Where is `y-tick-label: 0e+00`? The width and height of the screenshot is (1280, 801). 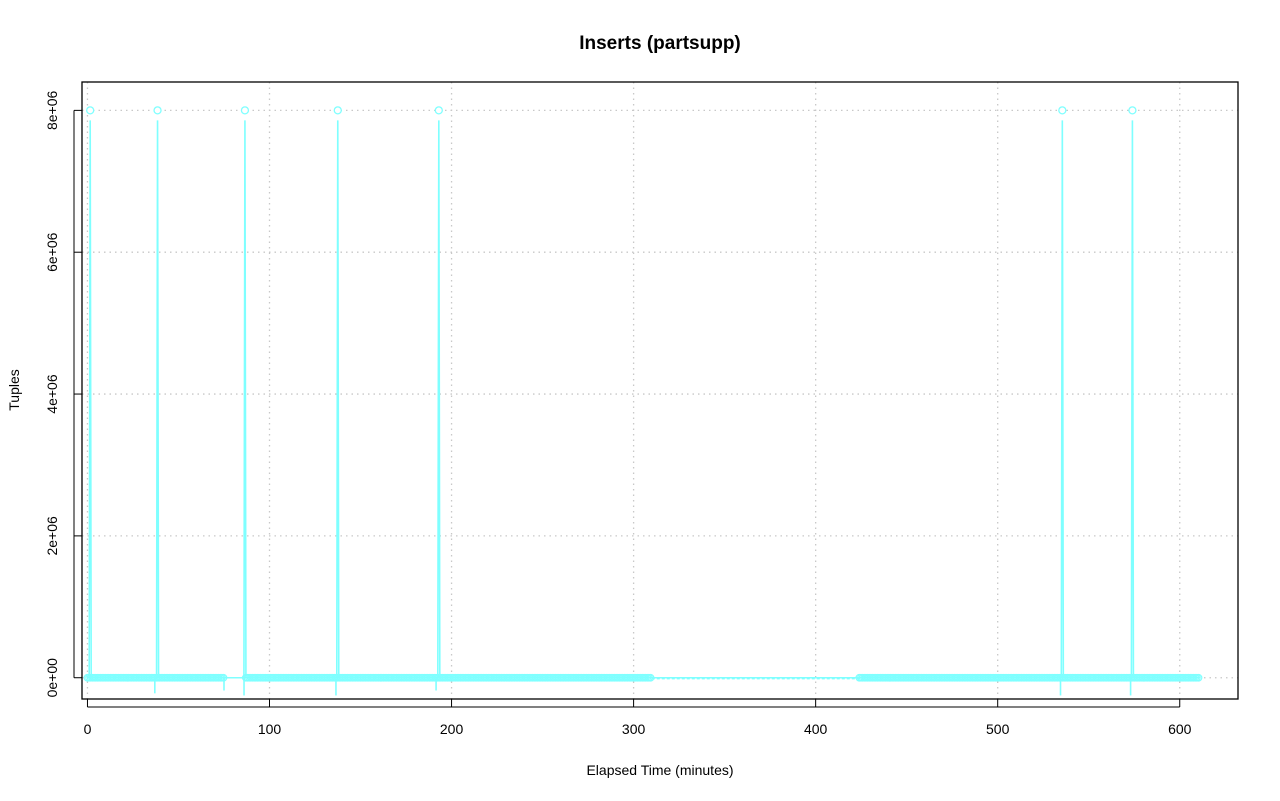
y-tick-label: 0e+00 is located at coordinates (52, 678).